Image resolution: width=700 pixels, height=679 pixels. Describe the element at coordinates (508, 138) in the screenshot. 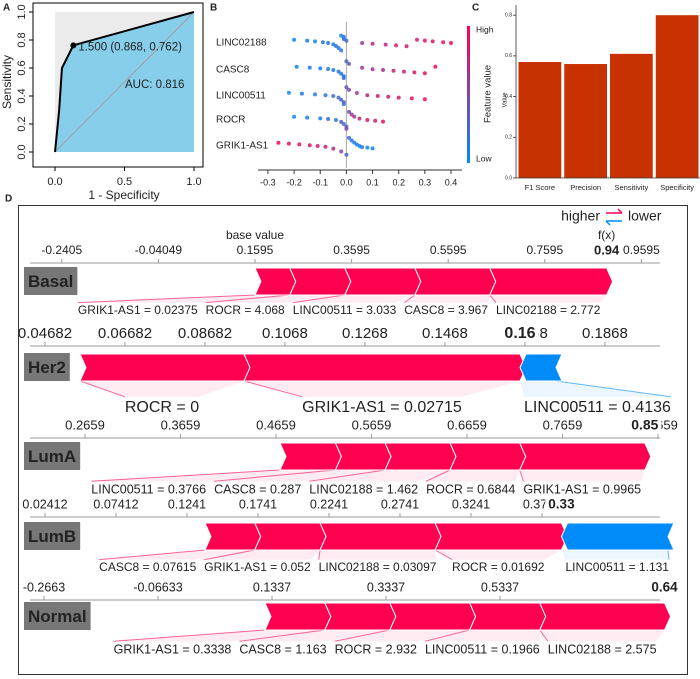

I see `y-tick-label: 0.2` at that location.